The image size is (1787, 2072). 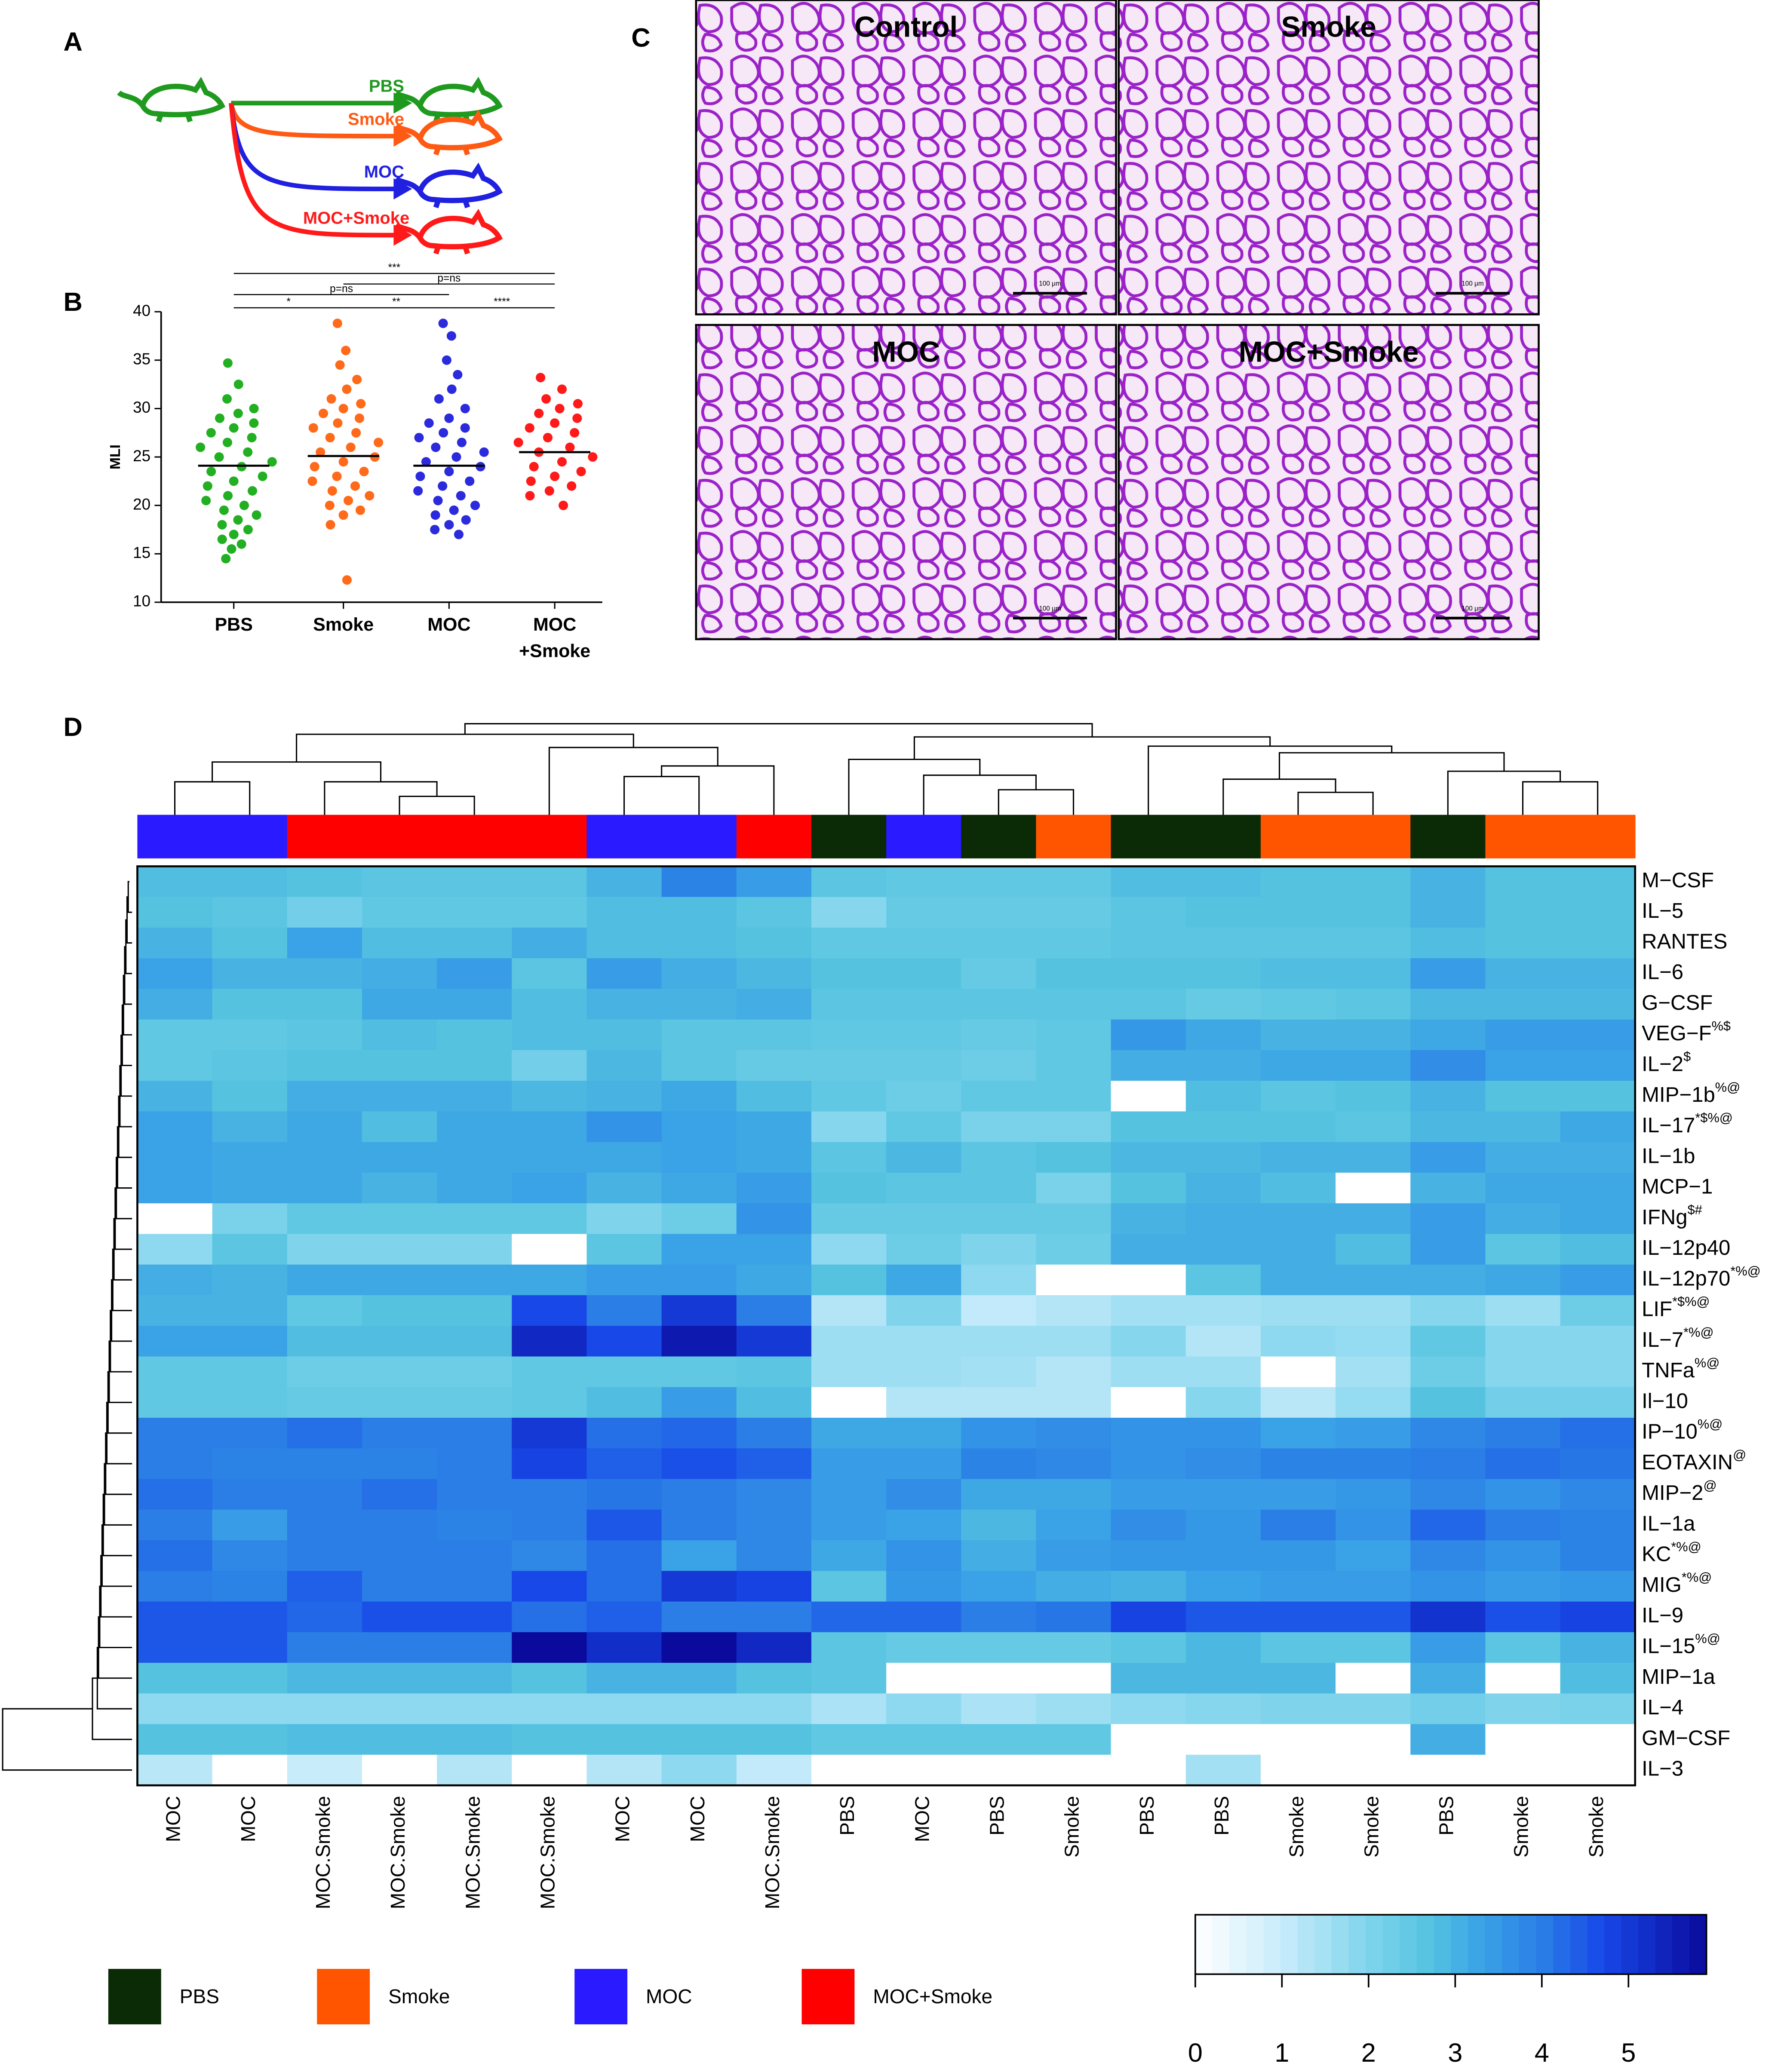 I want to click on row-label: MCP−1, so click(x=1677, y=1187).